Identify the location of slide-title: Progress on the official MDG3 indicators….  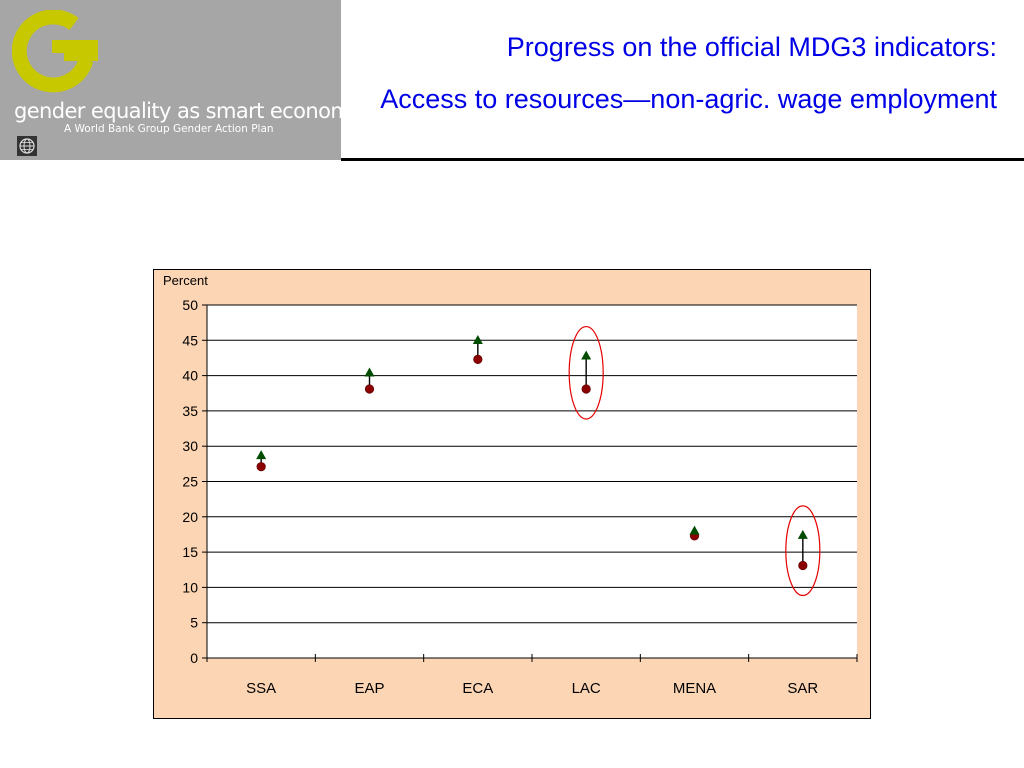
(687, 73).